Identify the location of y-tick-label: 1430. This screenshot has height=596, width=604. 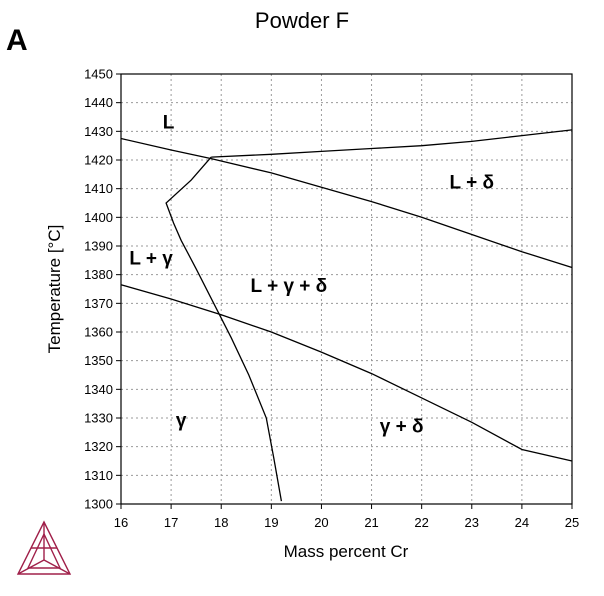
(98, 131).